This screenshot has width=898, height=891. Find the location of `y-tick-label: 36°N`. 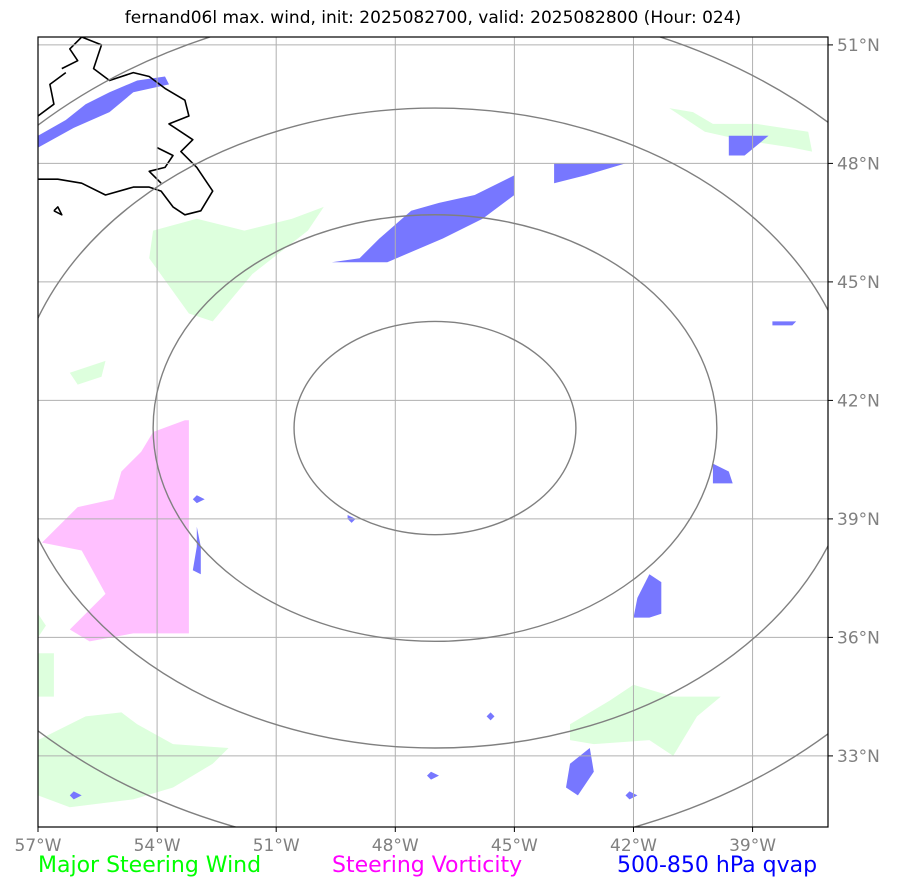

y-tick-label: 36°N is located at coordinates (858, 638).